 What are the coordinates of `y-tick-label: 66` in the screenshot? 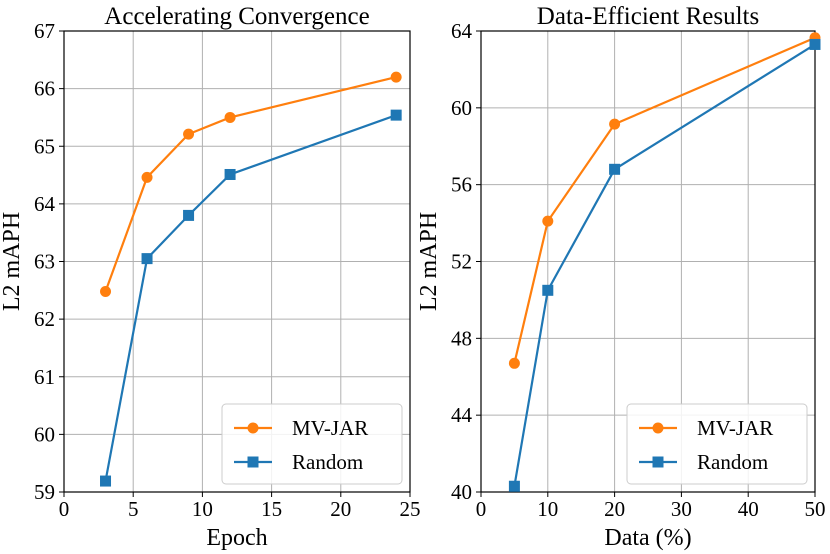 It's located at (44, 89).